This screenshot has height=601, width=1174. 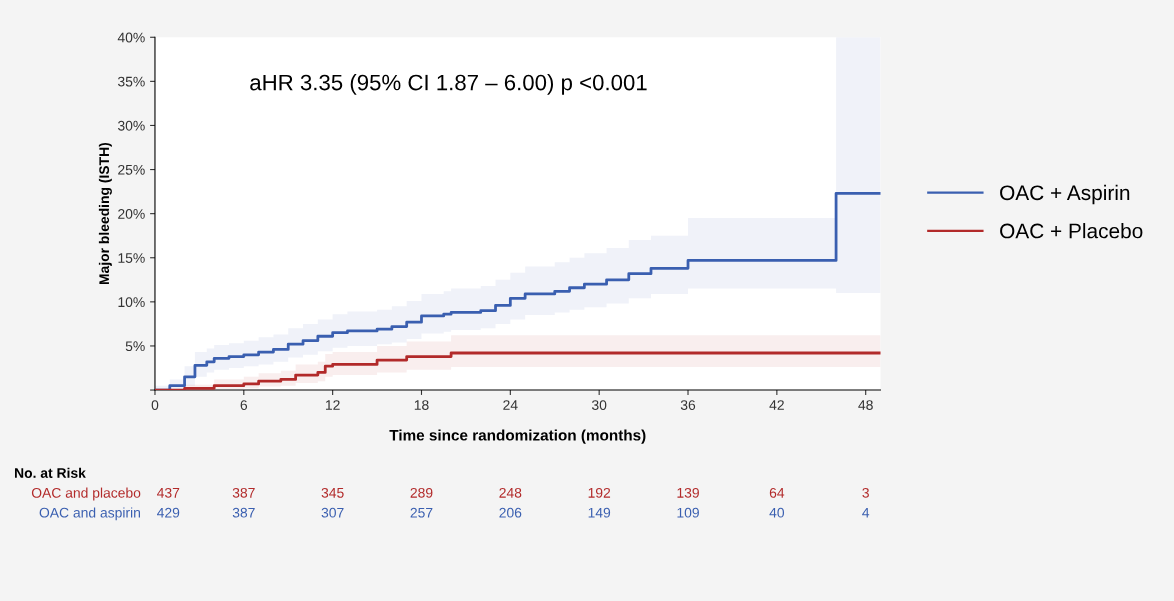 I want to click on text: 345, so click(x=332, y=492).